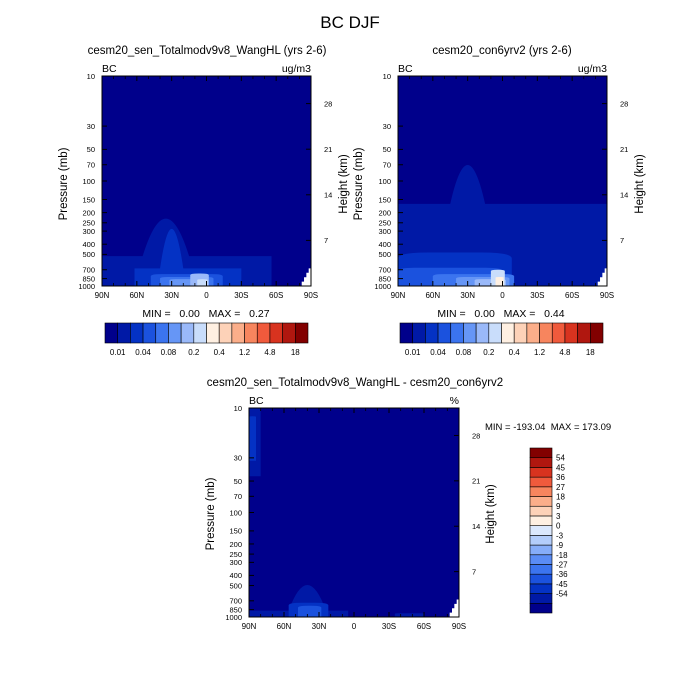 Image resolution: width=700 pixels, height=700 pixels. What do you see at coordinates (562, 584) in the screenshot?
I see `colorbar-label: -45` at bounding box center [562, 584].